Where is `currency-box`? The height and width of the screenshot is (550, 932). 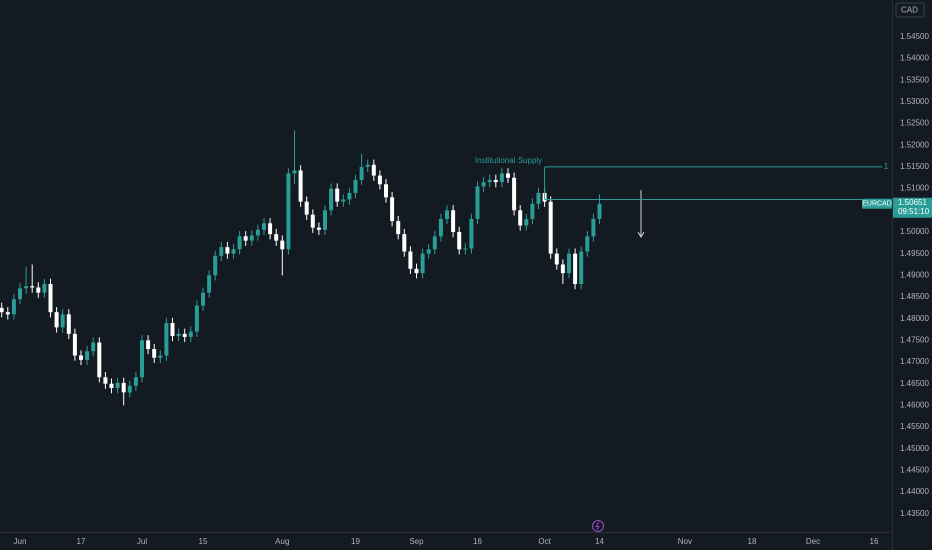 currency-box is located at coordinates (910, 10).